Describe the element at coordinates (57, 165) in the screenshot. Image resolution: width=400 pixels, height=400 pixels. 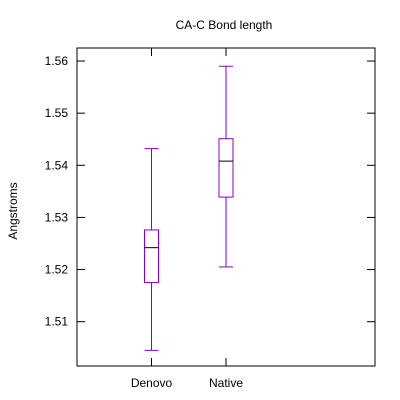
I see `y-tick-label: 1.54` at that location.